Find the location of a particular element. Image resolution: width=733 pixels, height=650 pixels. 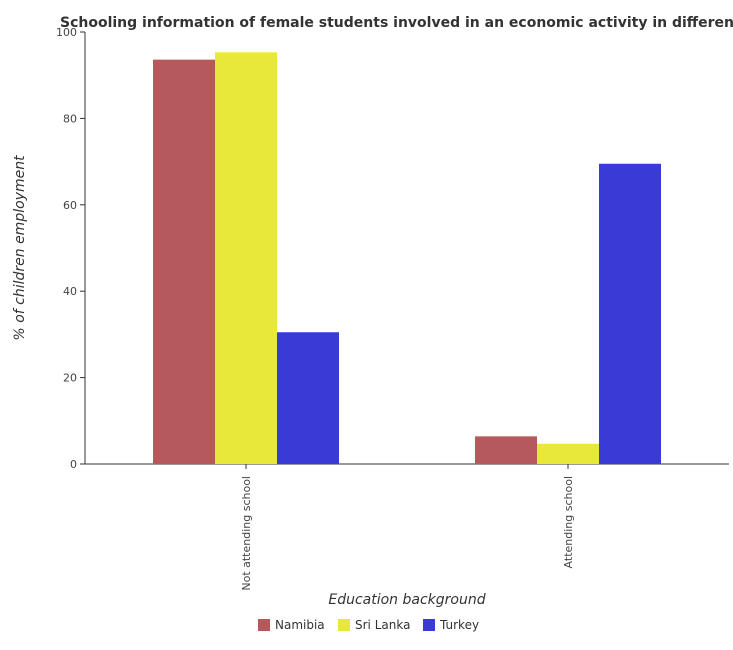

y-tick-label: 0 is located at coordinates (73, 464).